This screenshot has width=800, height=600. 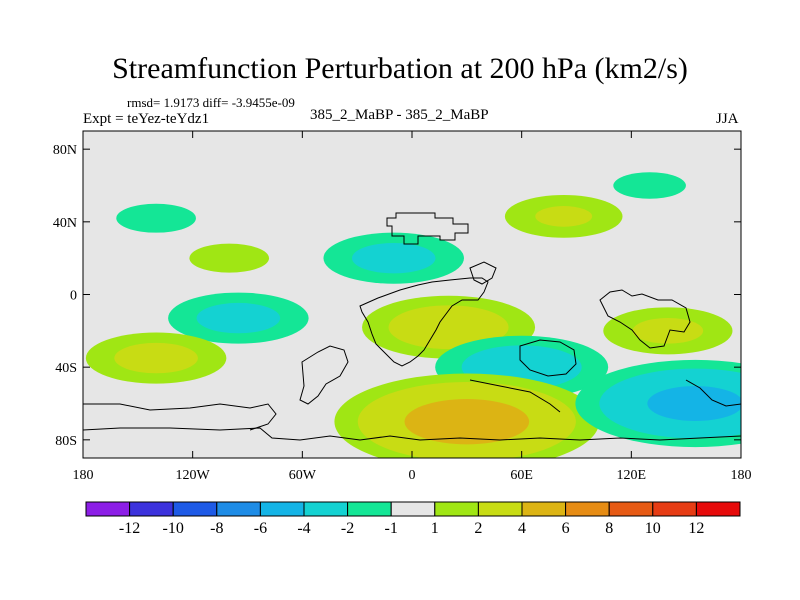 I want to click on x-tick-label: 60E, so click(x=521, y=475).